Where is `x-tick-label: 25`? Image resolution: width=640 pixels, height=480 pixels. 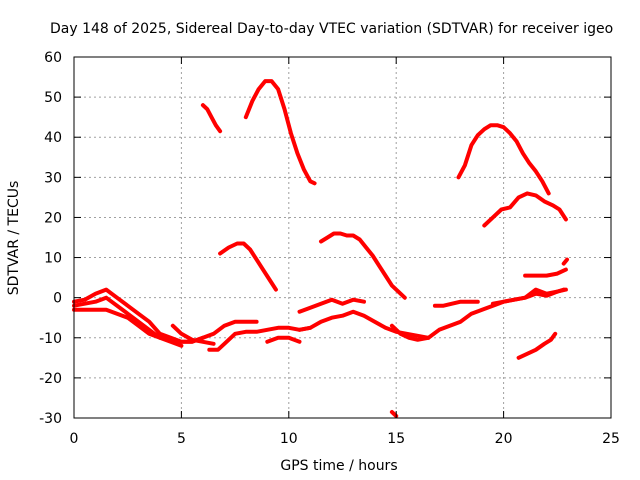
x-tick-label: 25 is located at coordinates (611, 439).